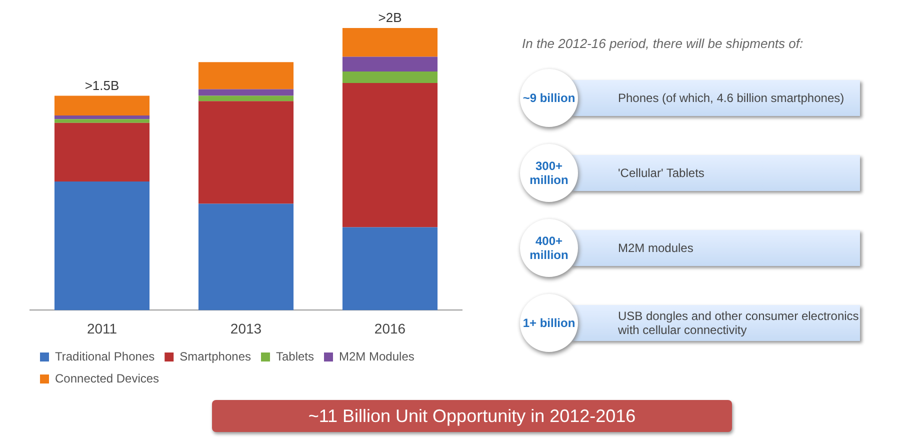 This screenshot has width=906, height=447. What do you see at coordinates (376, 356) in the screenshot?
I see `legend-label: M2M Modules` at bounding box center [376, 356].